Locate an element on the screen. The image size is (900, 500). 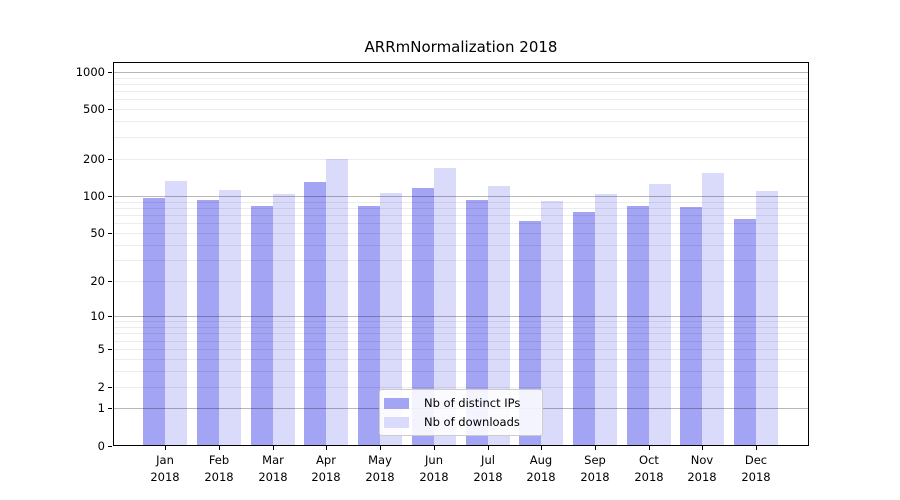
x-axis-spine is located at coordinates (461, 445).